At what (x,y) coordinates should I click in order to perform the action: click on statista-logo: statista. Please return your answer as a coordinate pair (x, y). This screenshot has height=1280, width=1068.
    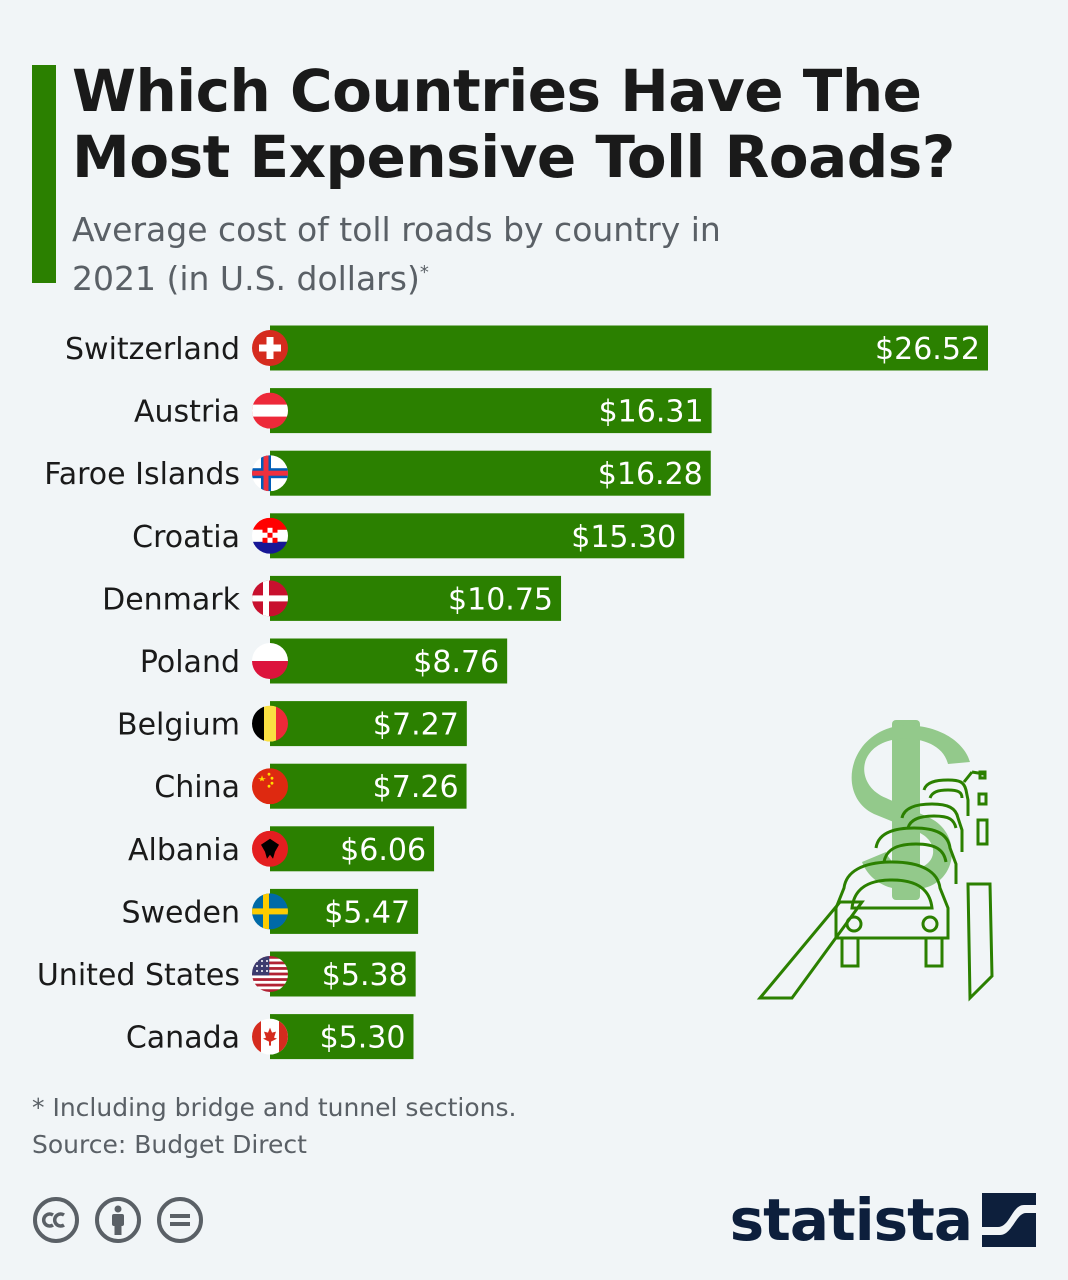
    Looking at the image, I should click on (883, 1220).